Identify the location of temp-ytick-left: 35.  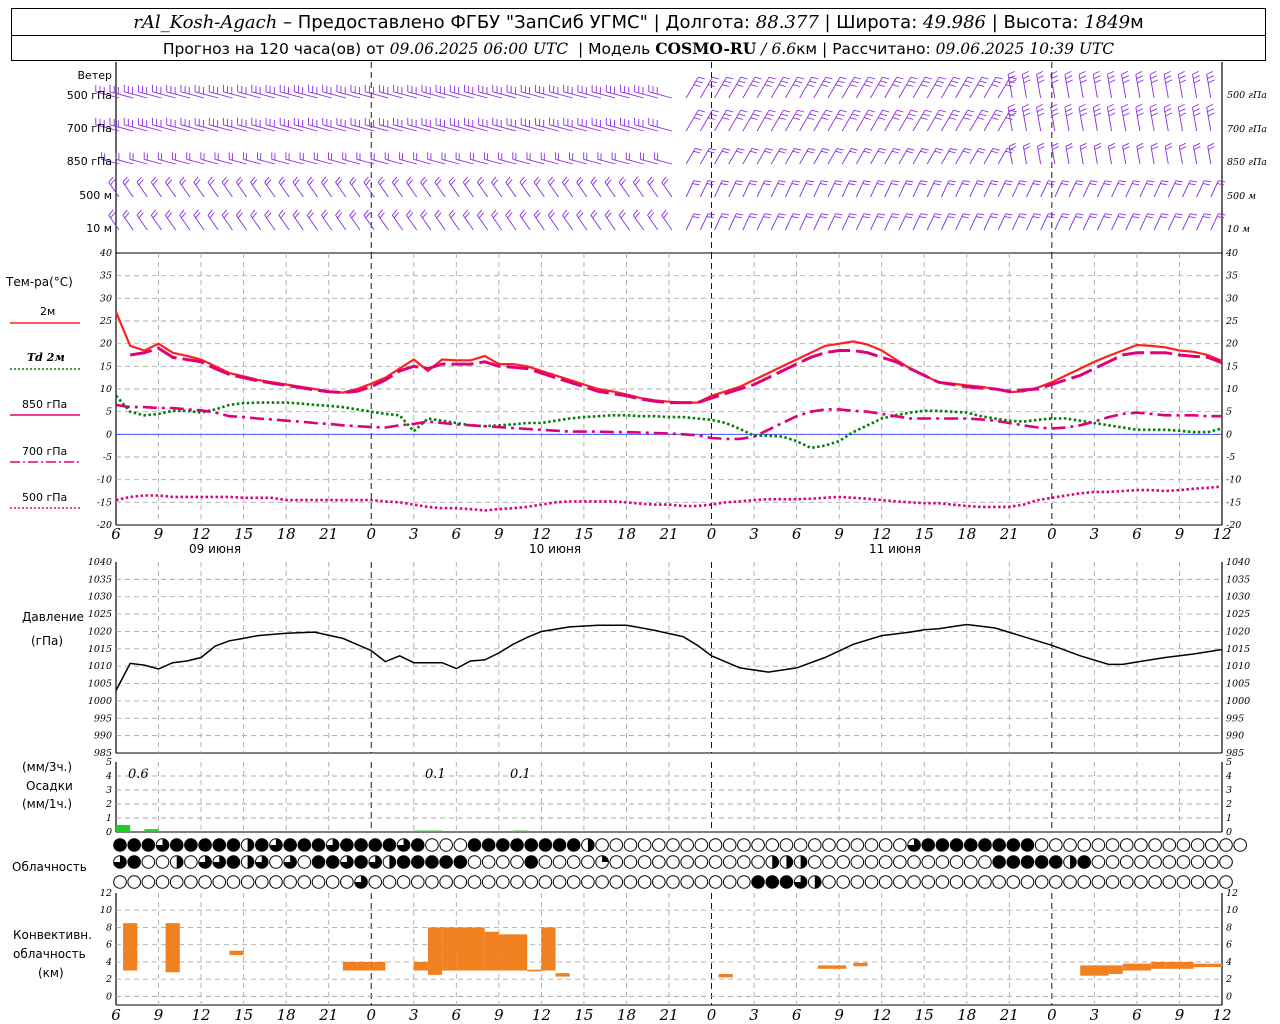
(106, 276).